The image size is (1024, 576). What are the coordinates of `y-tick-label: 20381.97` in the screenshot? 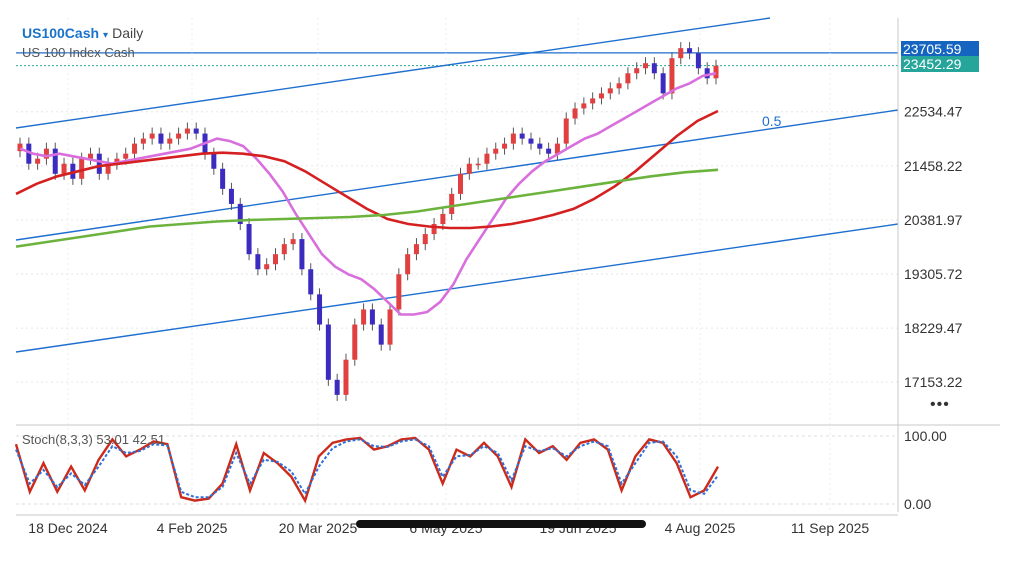 It's located at (933, 220).